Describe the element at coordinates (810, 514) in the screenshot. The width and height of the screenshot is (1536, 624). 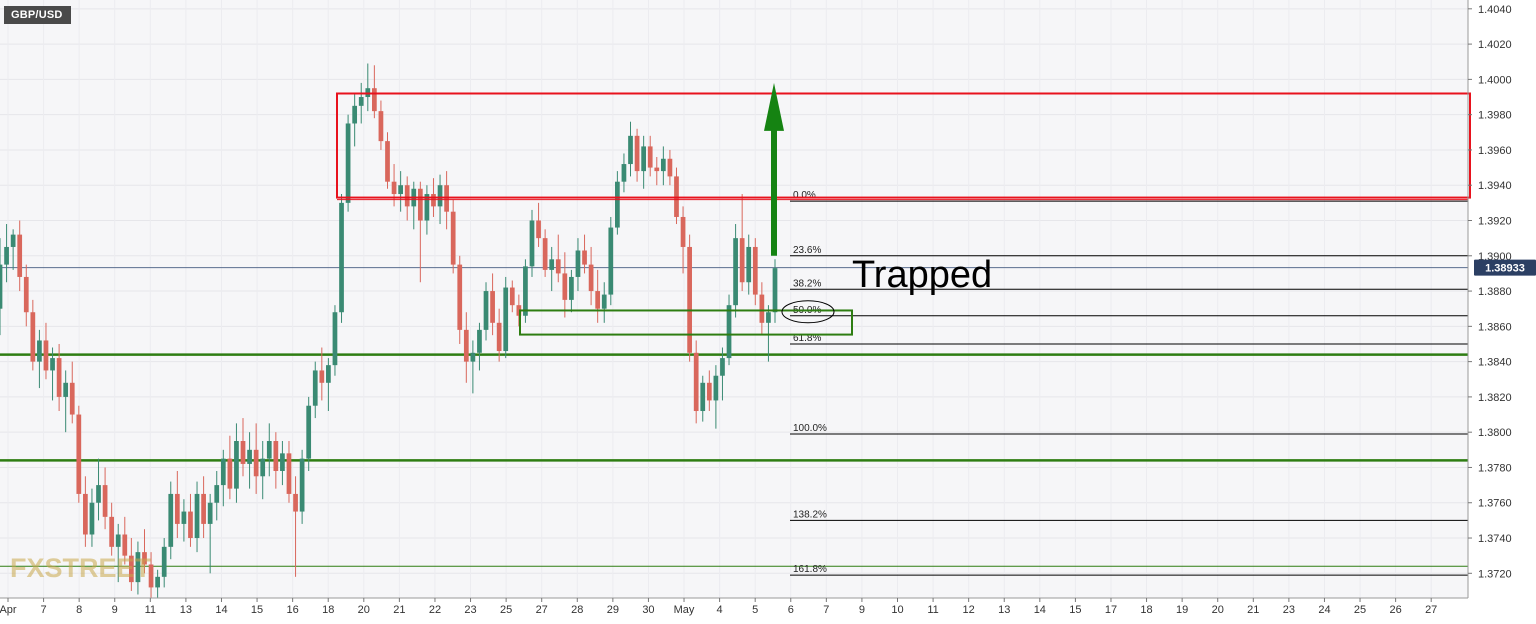
I see `fib-label: 138.2%` at that location.